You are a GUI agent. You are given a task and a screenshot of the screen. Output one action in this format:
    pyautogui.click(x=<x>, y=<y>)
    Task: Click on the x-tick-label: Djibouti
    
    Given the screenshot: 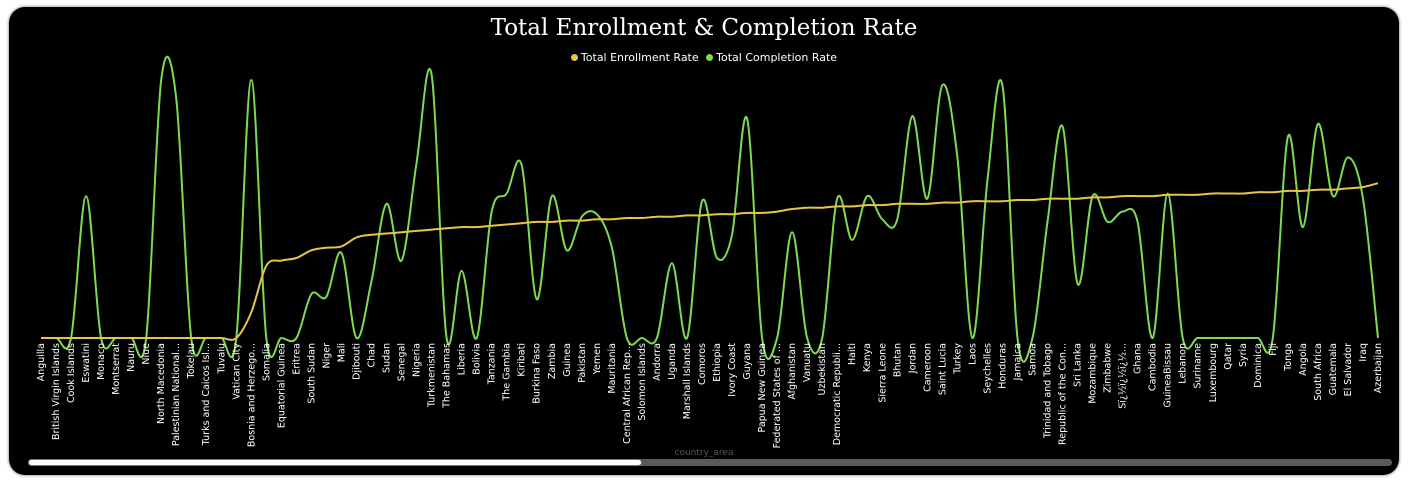 What is the action you would take?
    pyautogui.click(x=357, y=361)
    